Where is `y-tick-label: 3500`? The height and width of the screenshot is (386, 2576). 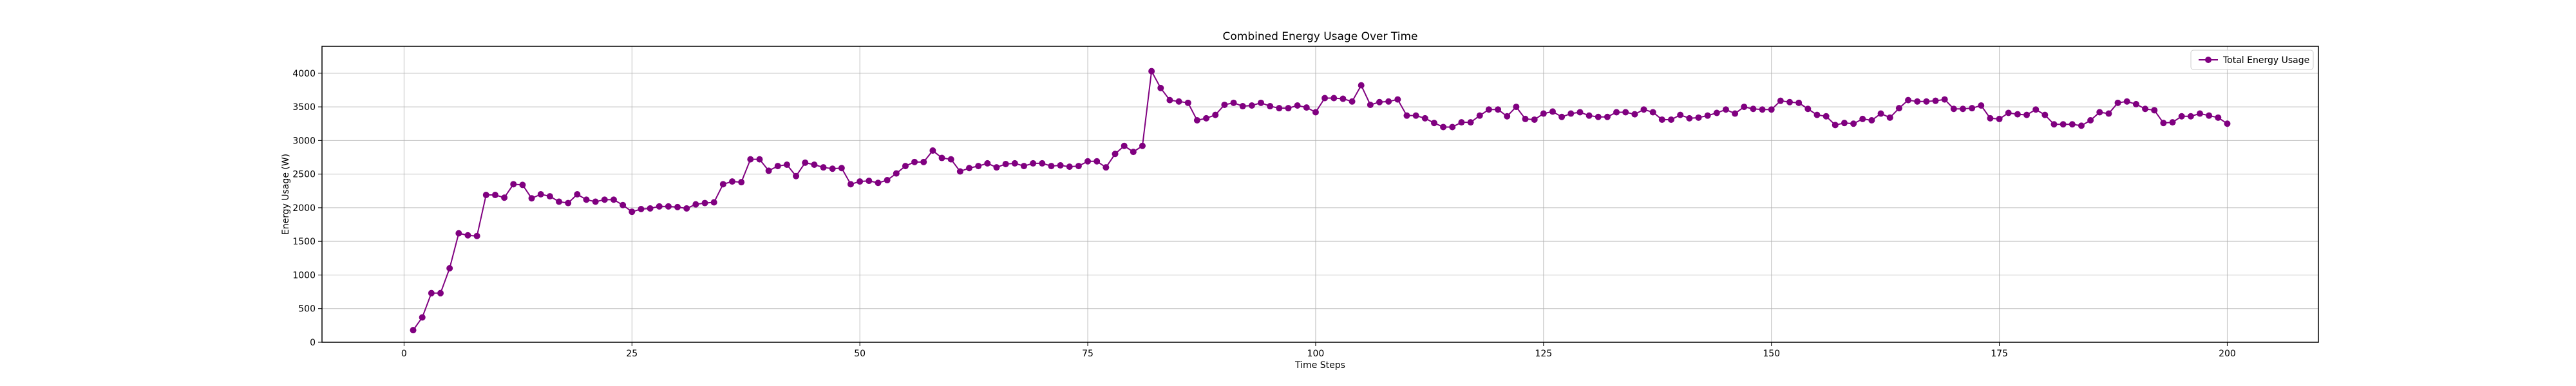 y-tick-label: 3500 is located at coordinates (304, 107).